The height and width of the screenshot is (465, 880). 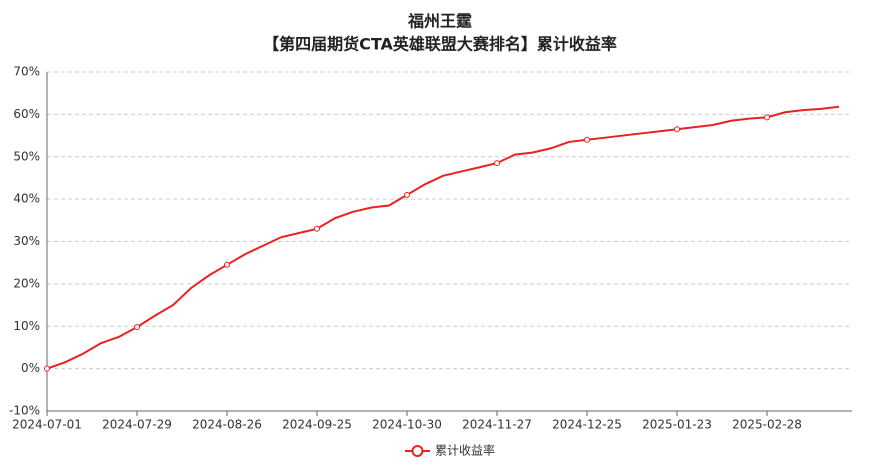 What do you see at coordinates (26, 72) in the screenshot?
I see `y-tick-label: 70%` at bounding box center [26, 72].